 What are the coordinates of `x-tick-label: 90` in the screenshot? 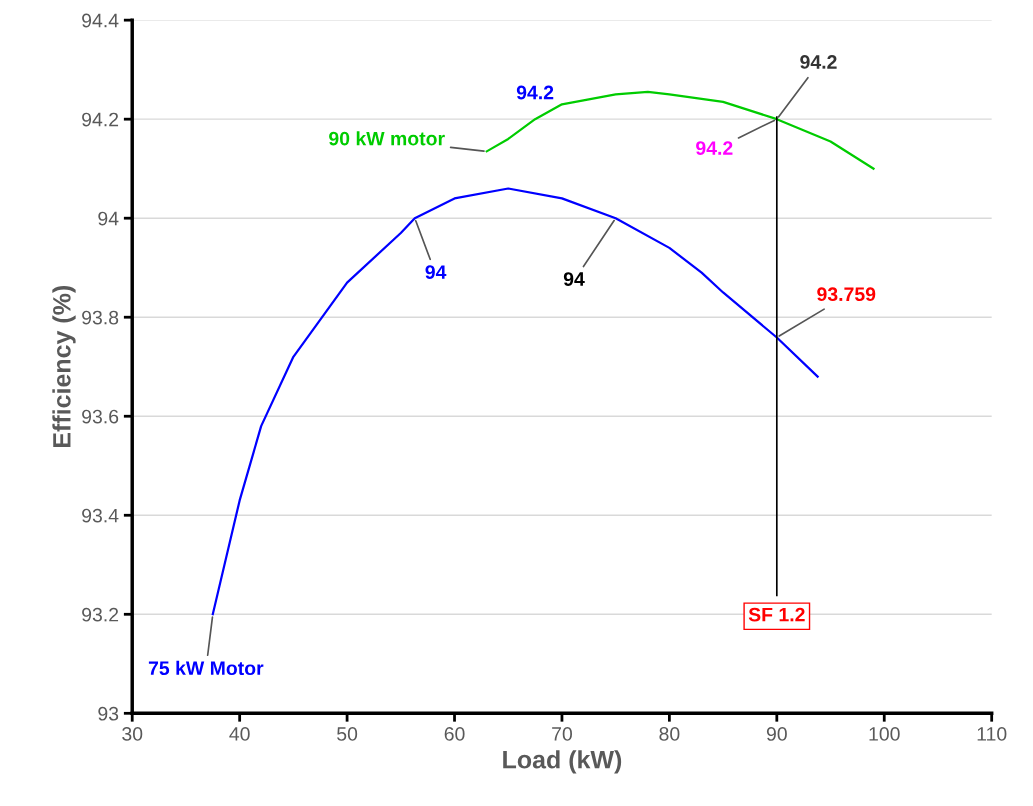 It's located at (776, 734).